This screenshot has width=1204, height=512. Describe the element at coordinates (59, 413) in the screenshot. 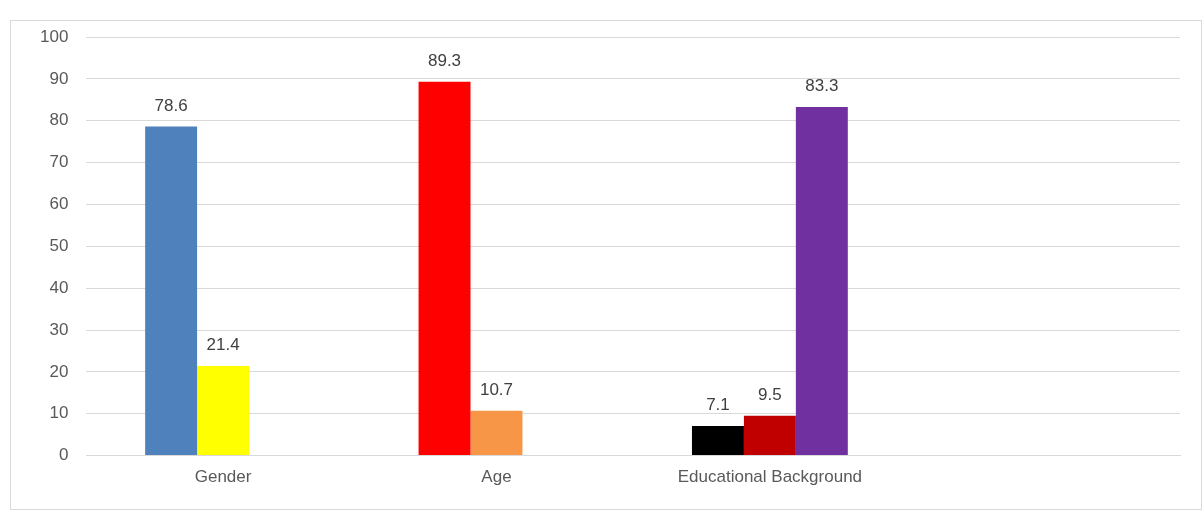

I see `y-tick-label: 10` at that location.